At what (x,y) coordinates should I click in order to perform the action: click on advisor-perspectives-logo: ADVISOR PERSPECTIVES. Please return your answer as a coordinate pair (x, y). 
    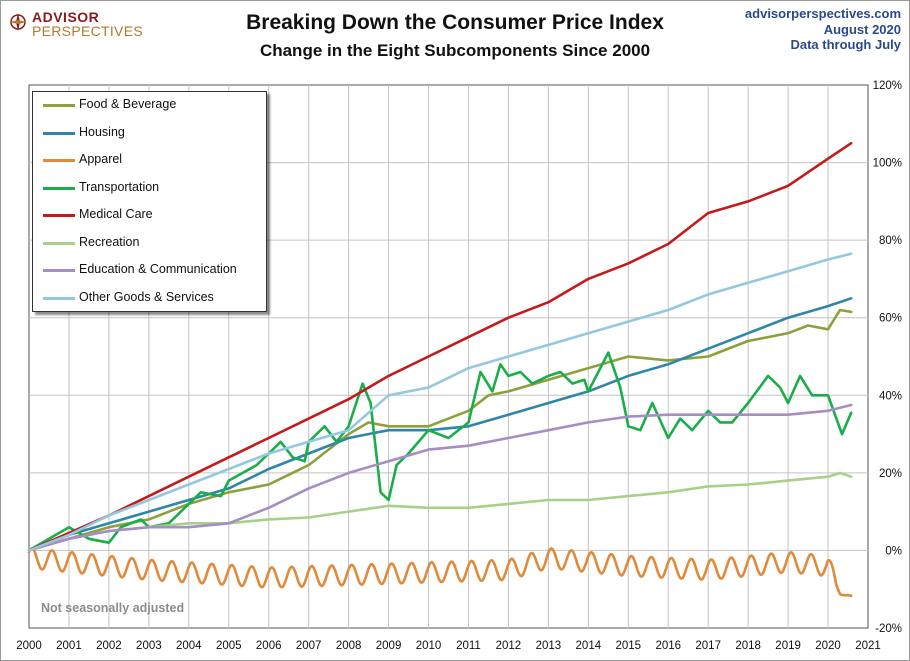
    Looking at the image, I should click on (78, 23).